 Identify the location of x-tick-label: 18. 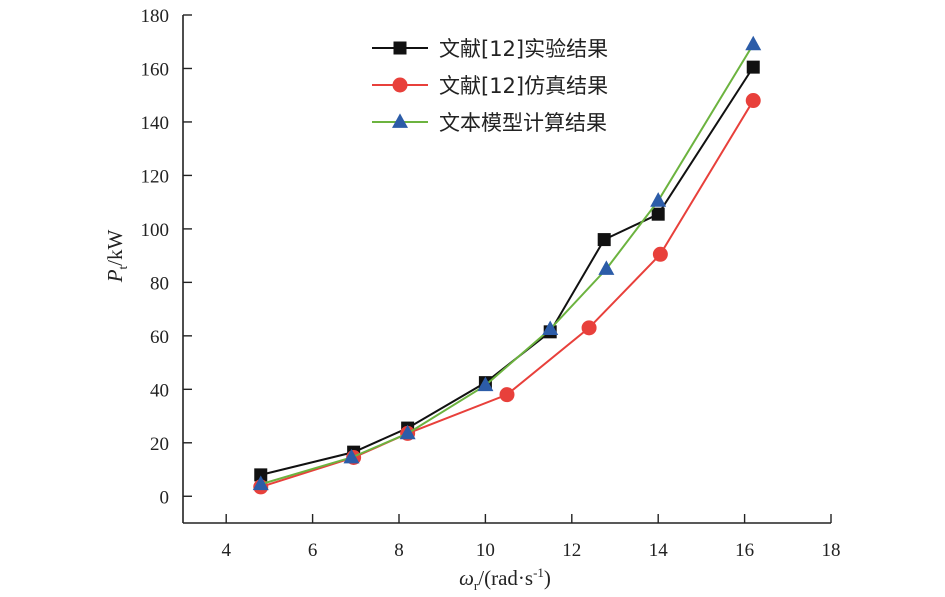
(831, 550).